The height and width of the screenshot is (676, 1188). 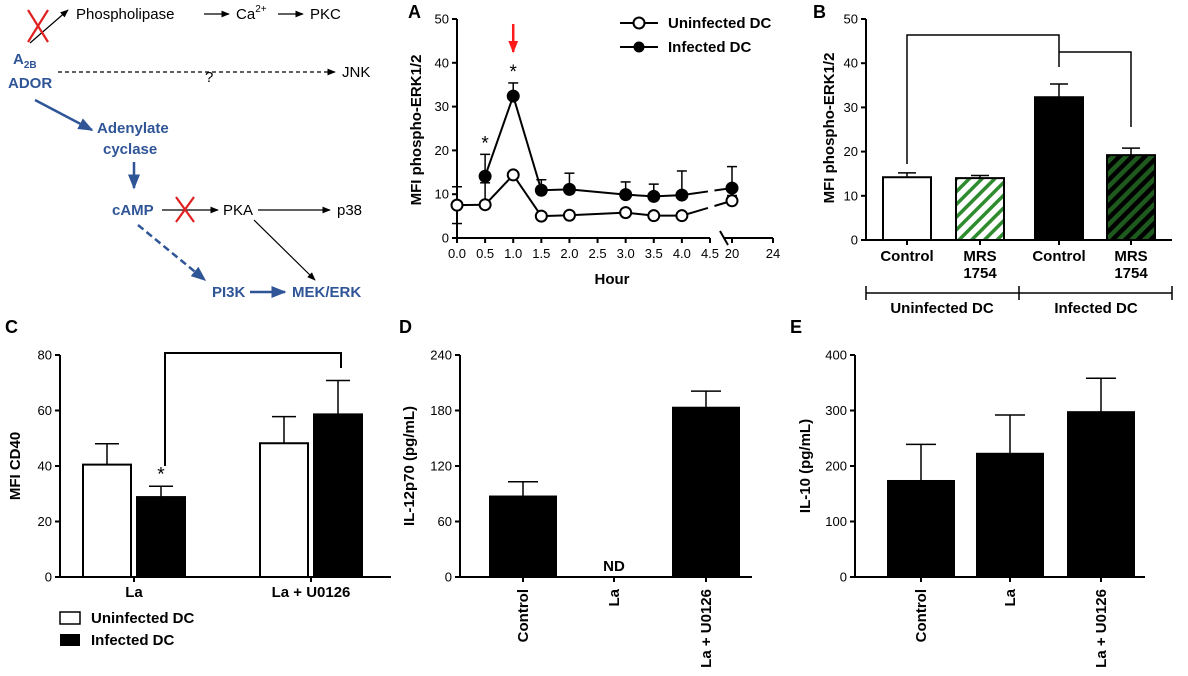 I want to click on panel-e-bar, so click(x=921, y=528).